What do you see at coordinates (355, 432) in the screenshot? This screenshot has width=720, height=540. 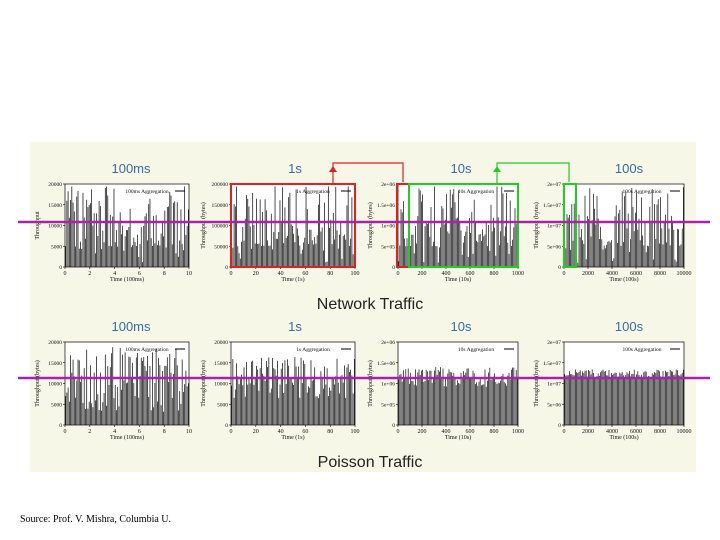 I see `x-tick-label: 100` at bounding box center [355, 432].